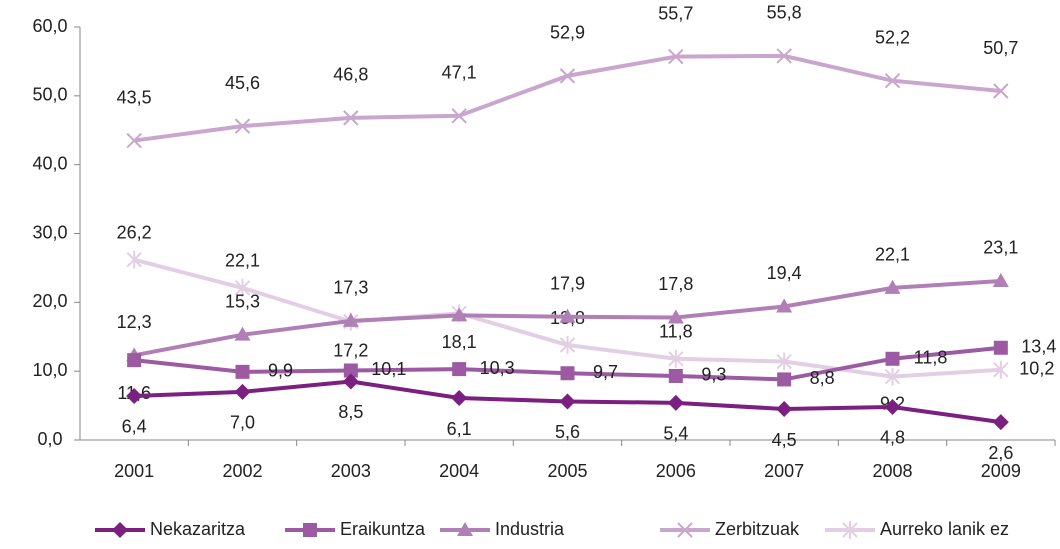 The height and width of the screenshot is (549, 1060). I want to click on data-label: 9,9, so click(280, 371).